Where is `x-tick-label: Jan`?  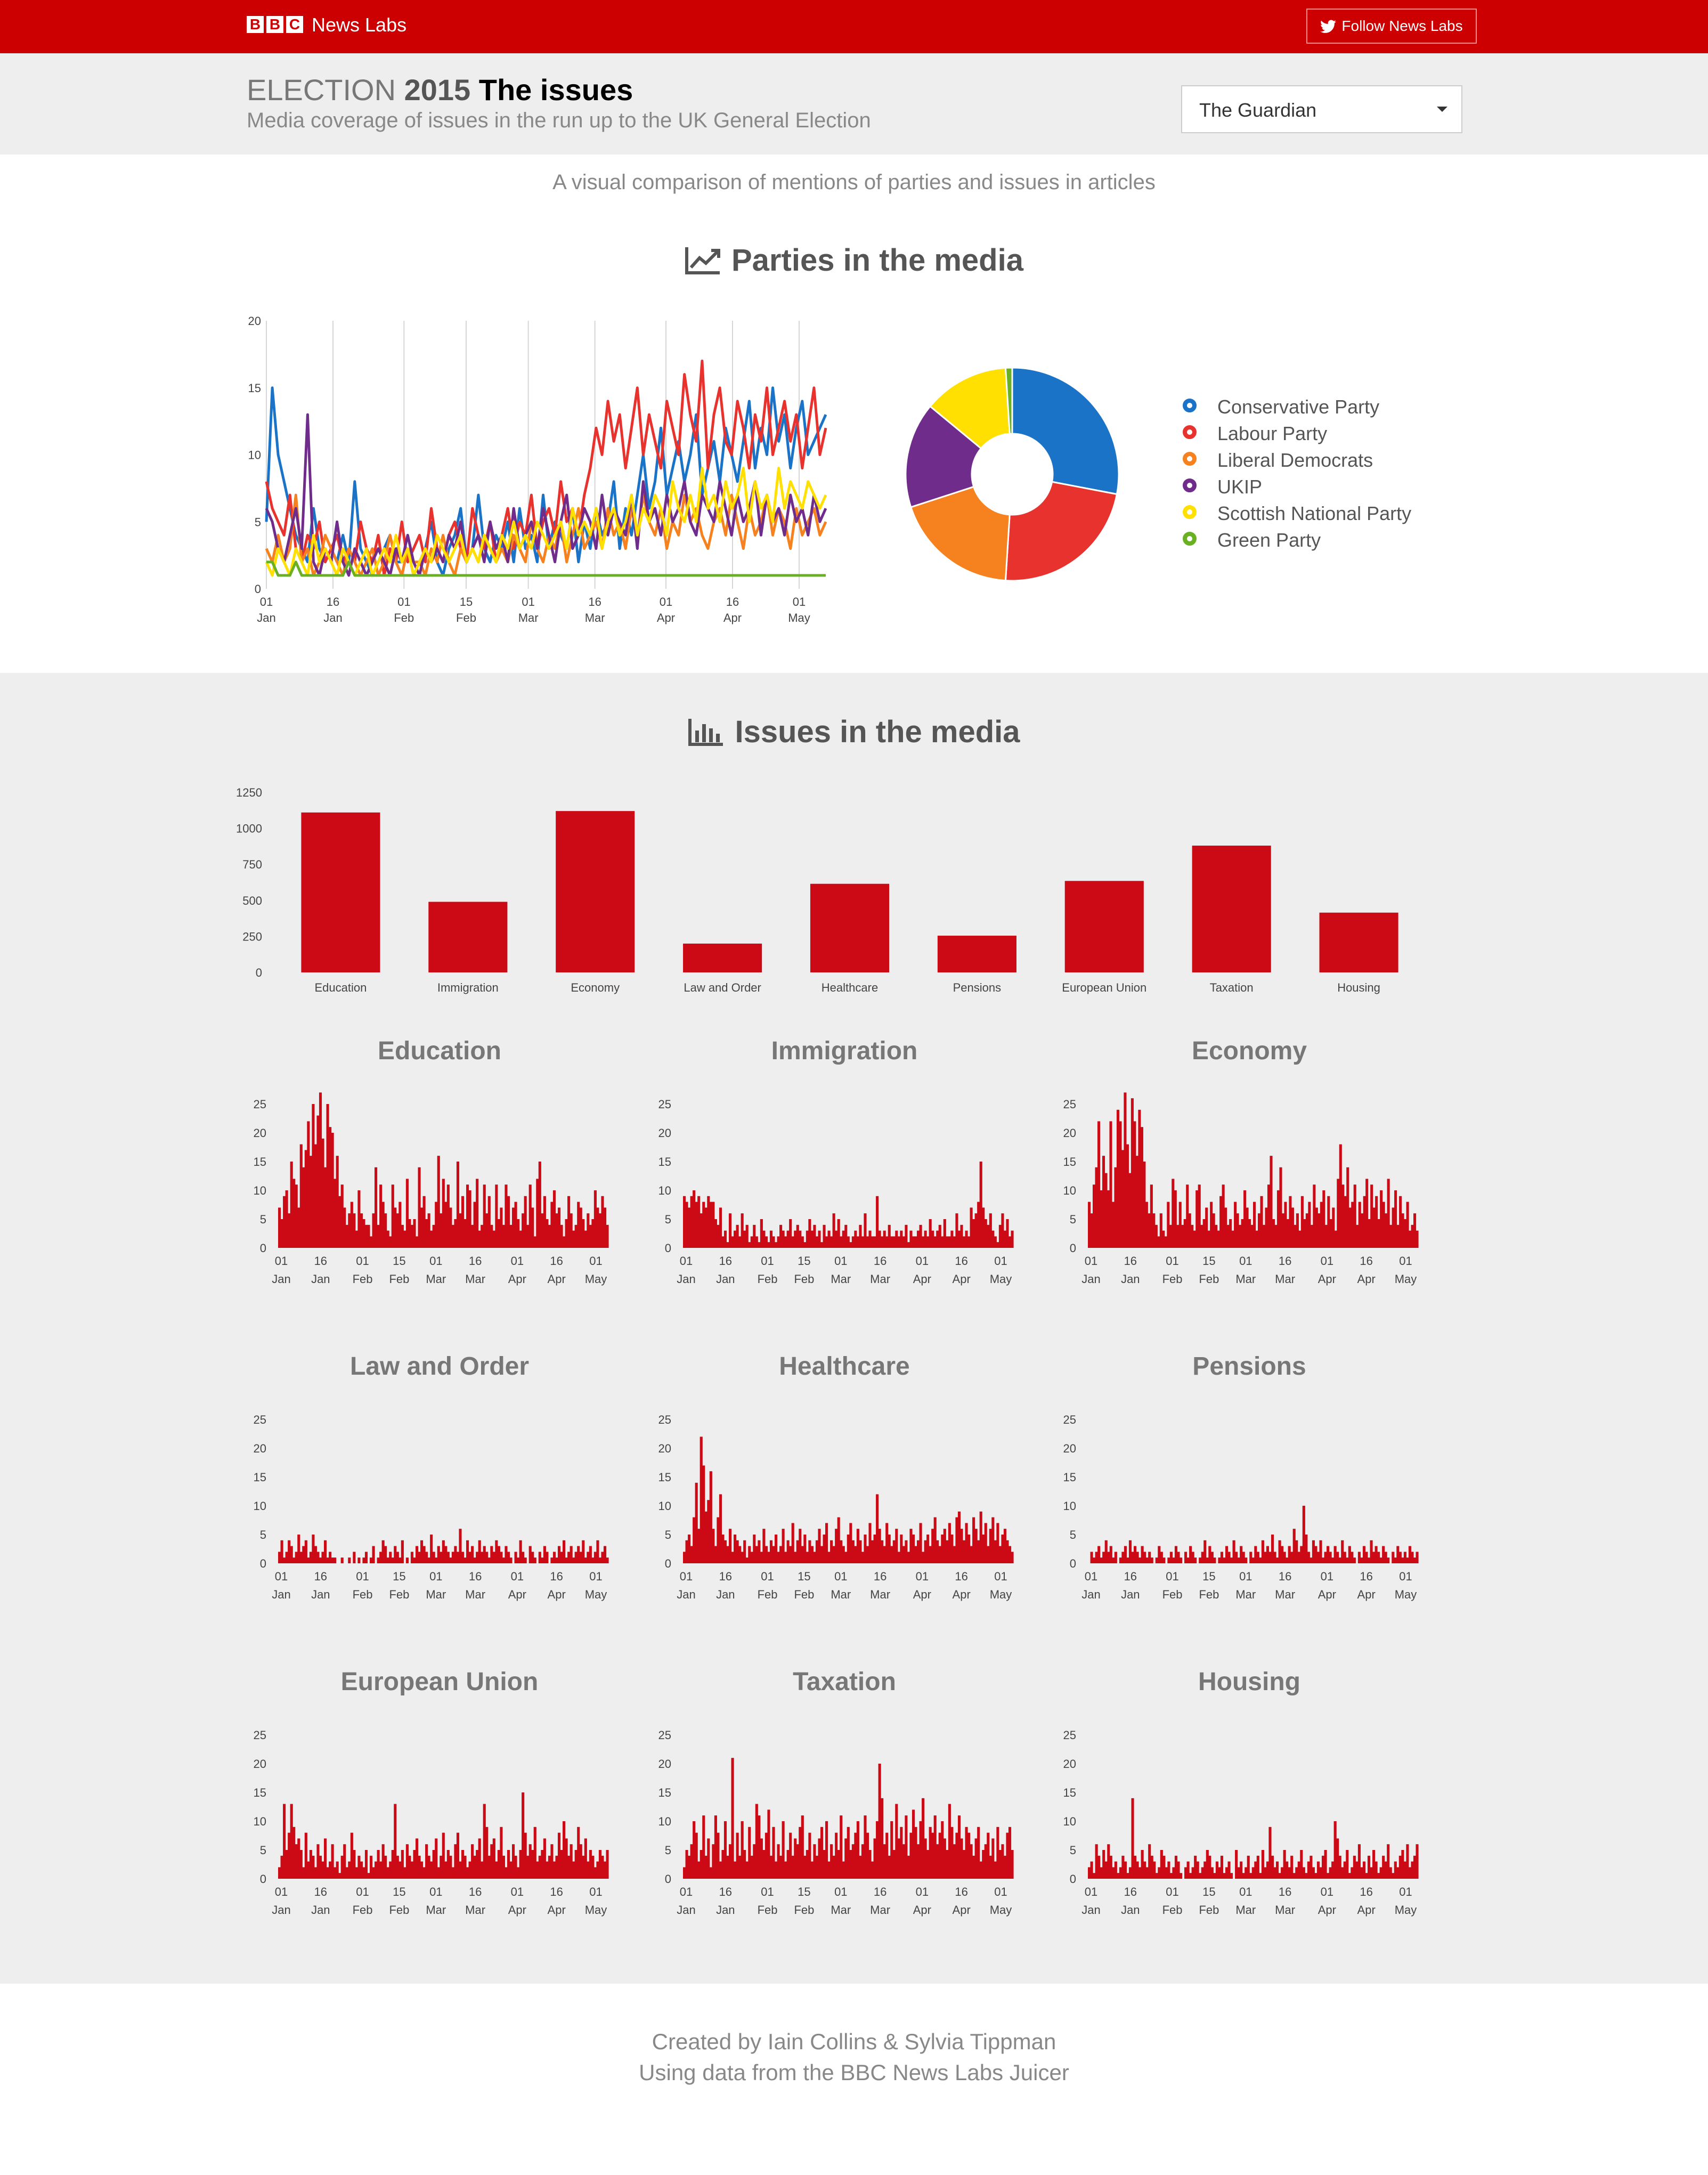 x-tick-label: Jan is located at coordinates (332, 618).